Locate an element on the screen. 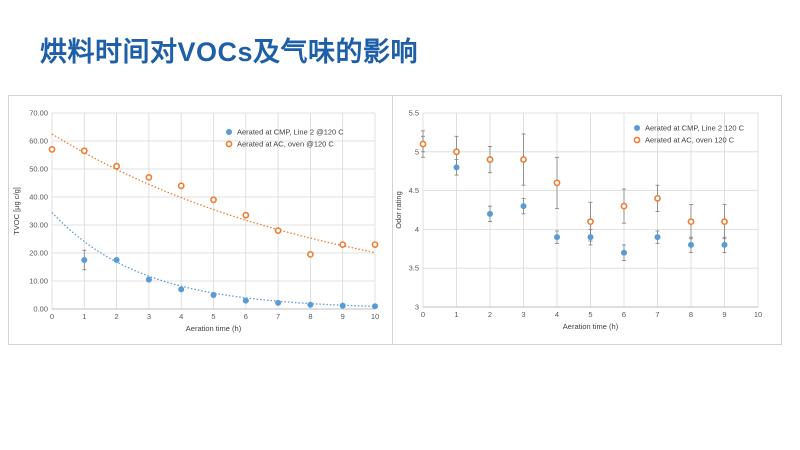 Image resolution: width=800 pixels, height=450 pixels. tvoc-y-tick-label: 10.00 is located at coordinates (38, 281).